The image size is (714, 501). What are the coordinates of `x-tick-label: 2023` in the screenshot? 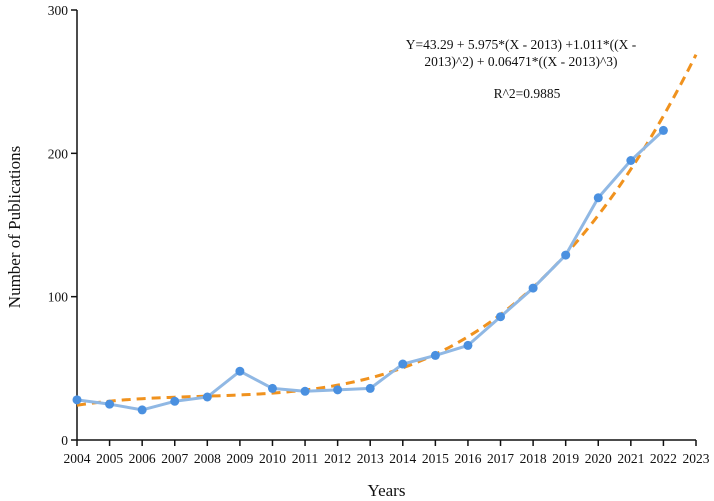 It's located at (696, 458).